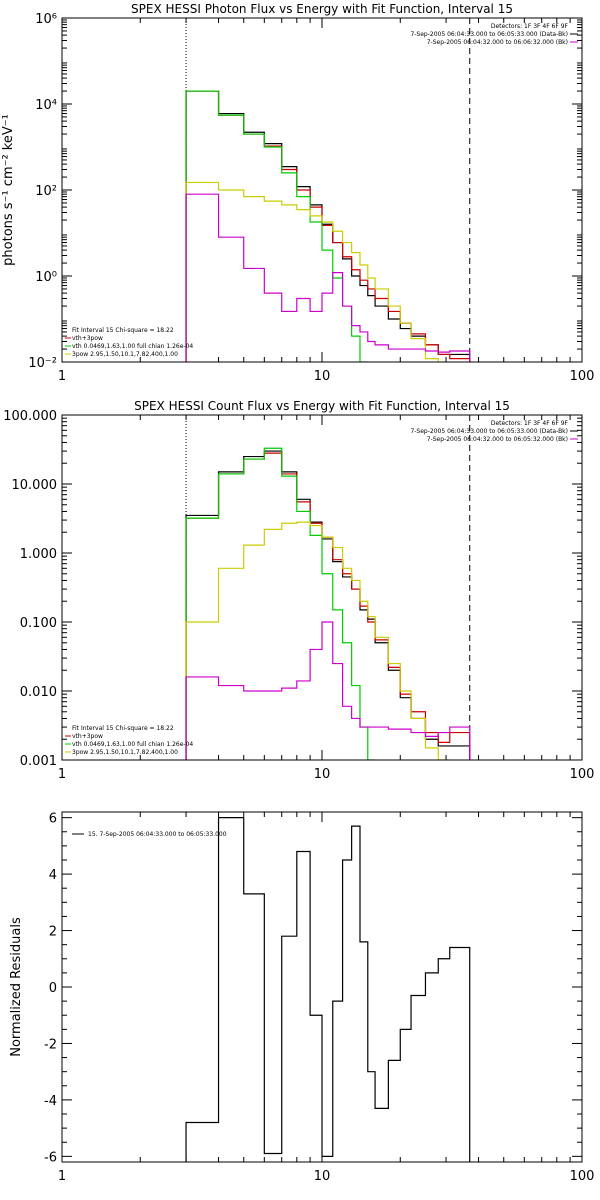 The width and height of the screenshot is (600, 1200). Describe the element at coordinates (35, 485) in the screenshot. I see `y-tick-label: 10.000` at that location.